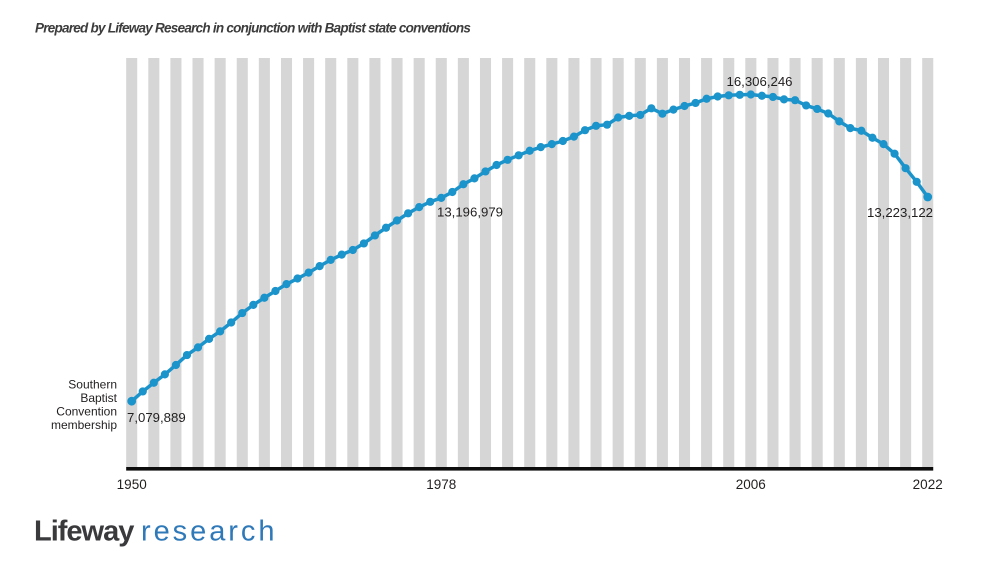 This screenshot has width=1000, height=583. I want to click on svg-text: 1978, so click(441, 484).